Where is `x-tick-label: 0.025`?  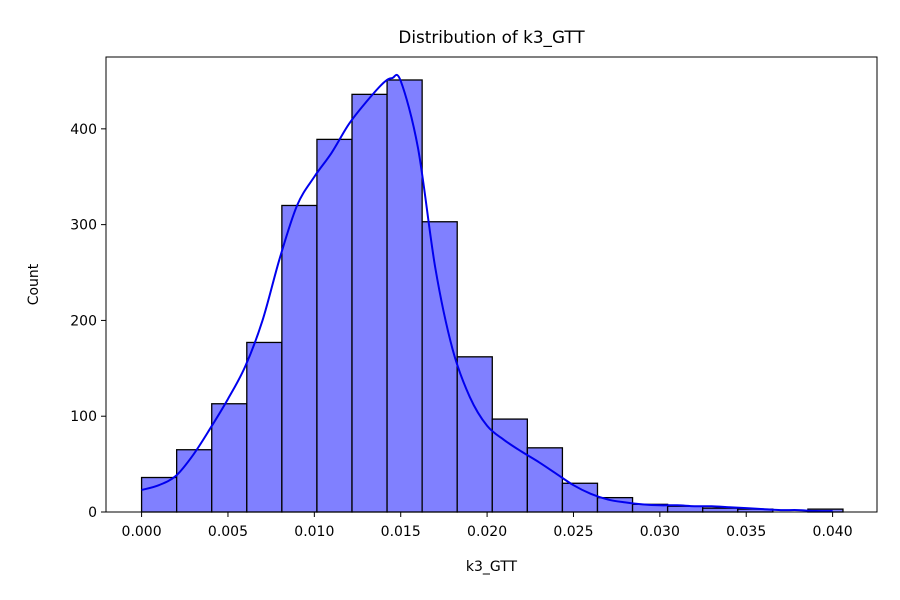 x-tick-label: 0.025 is located at coordinates (573, 532).